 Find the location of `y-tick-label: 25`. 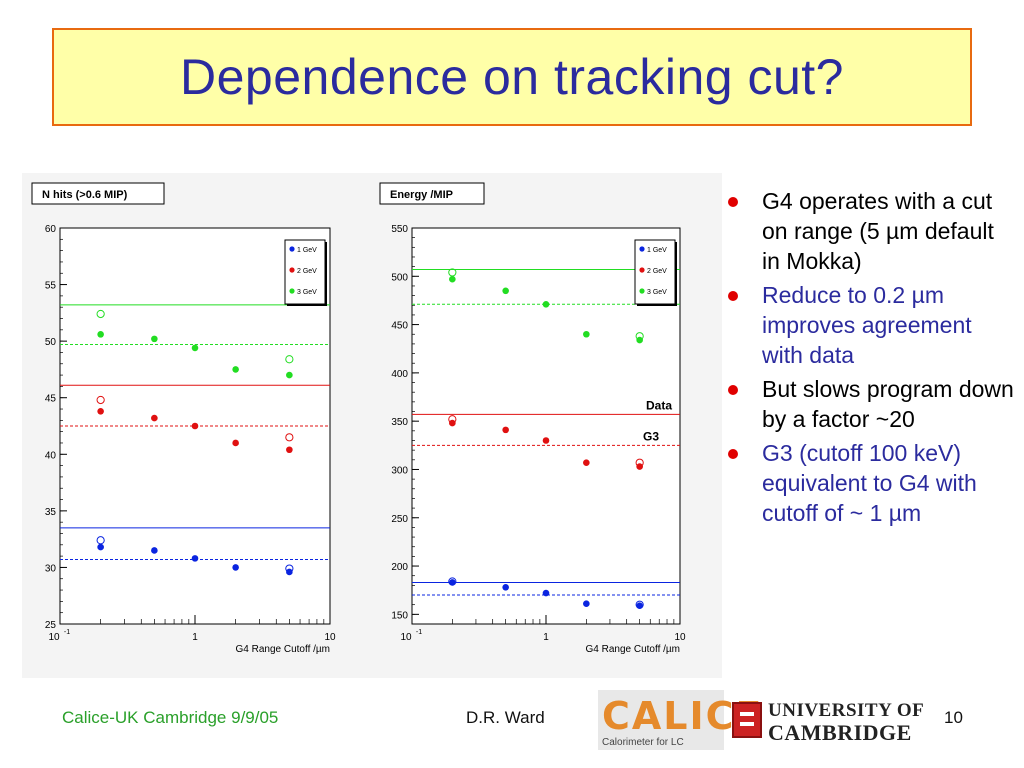

y-tick-label: 25 is located at coordinates (51, 625).